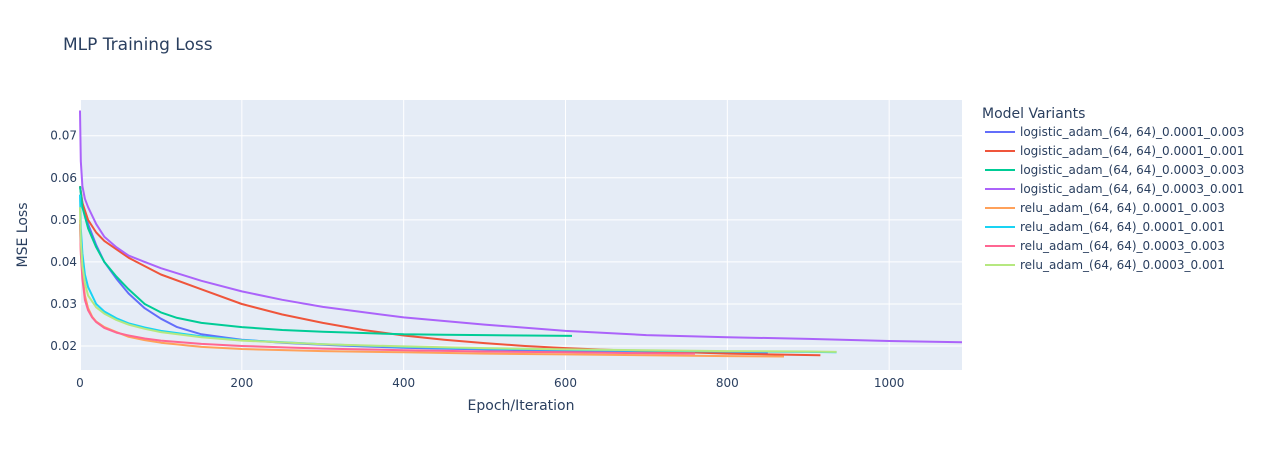 The width and height of the screenshot is (1271, 450). What do you see at coordinates (1122, 208) in the screenshot?
I see `legend-label: relu_adam_(64, 64)_0.0001_0.003` at bounding box center [1122, 208].